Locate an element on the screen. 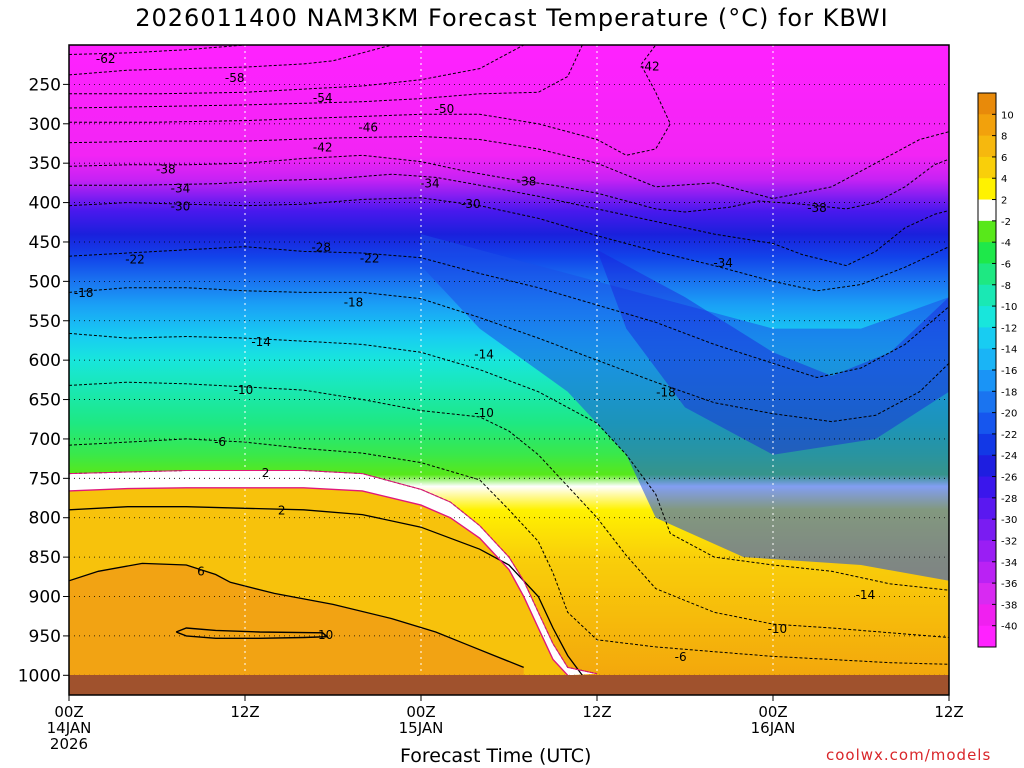 Image resolution: width=1024 pixels, height=768 pixels. freezing-line is located at coordinates (319, 581).